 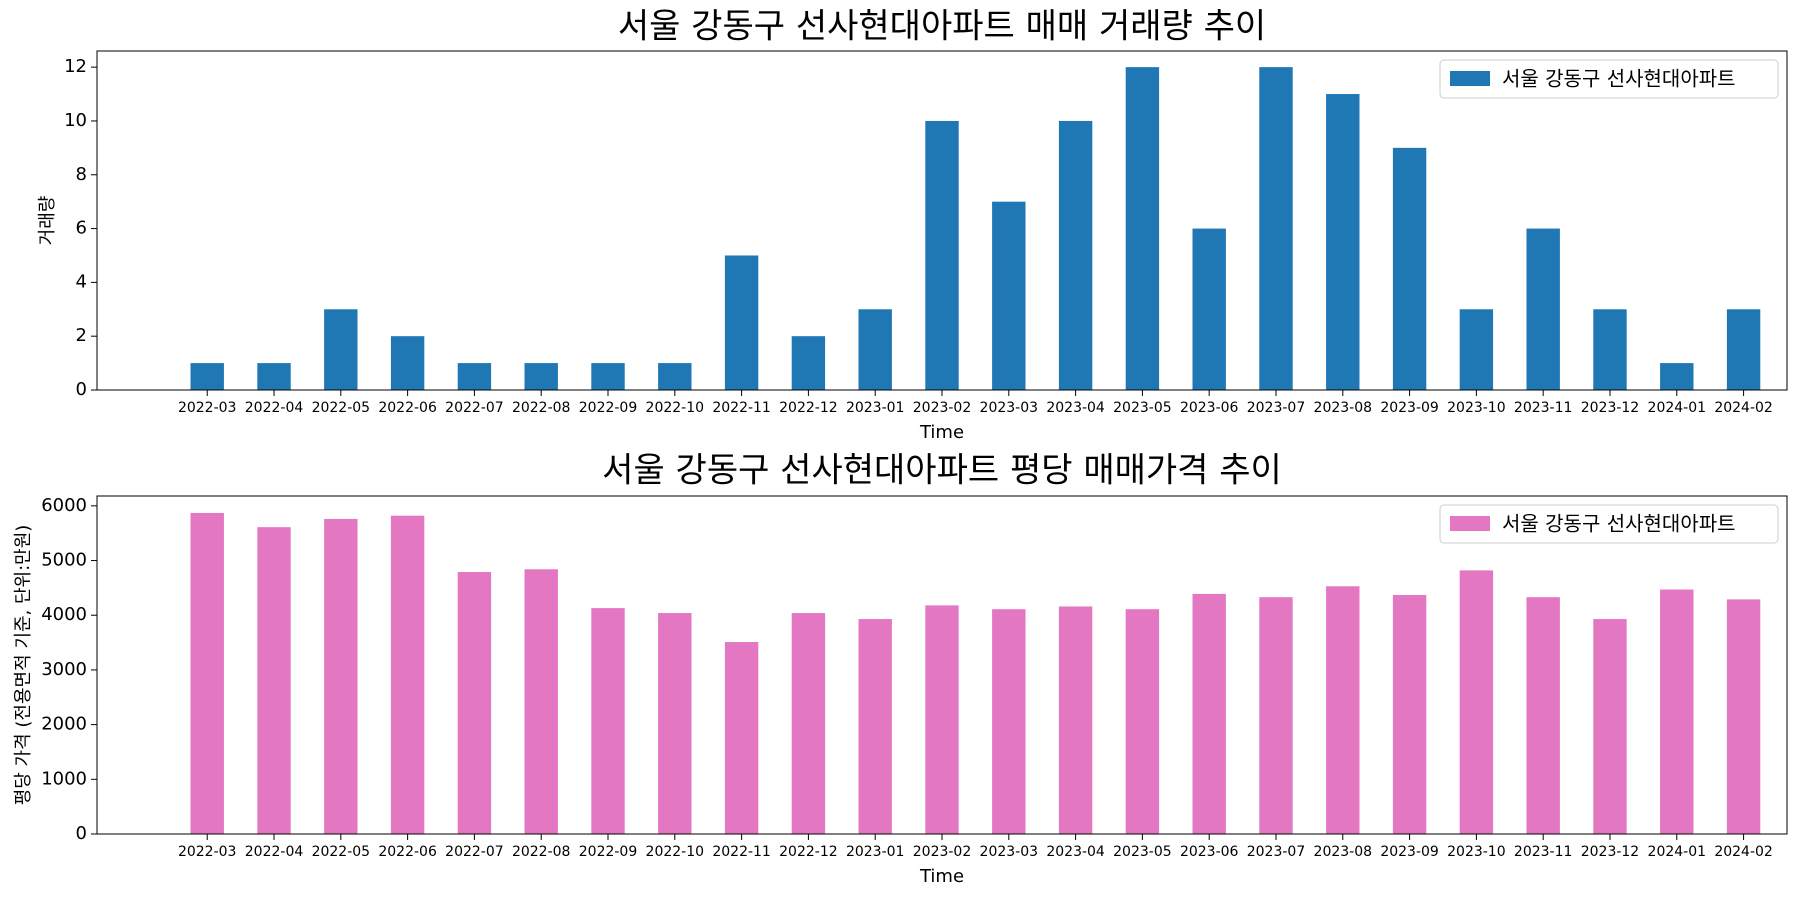 I want to click on x-tick-label: 2022-07, so click(x=474, y=852).